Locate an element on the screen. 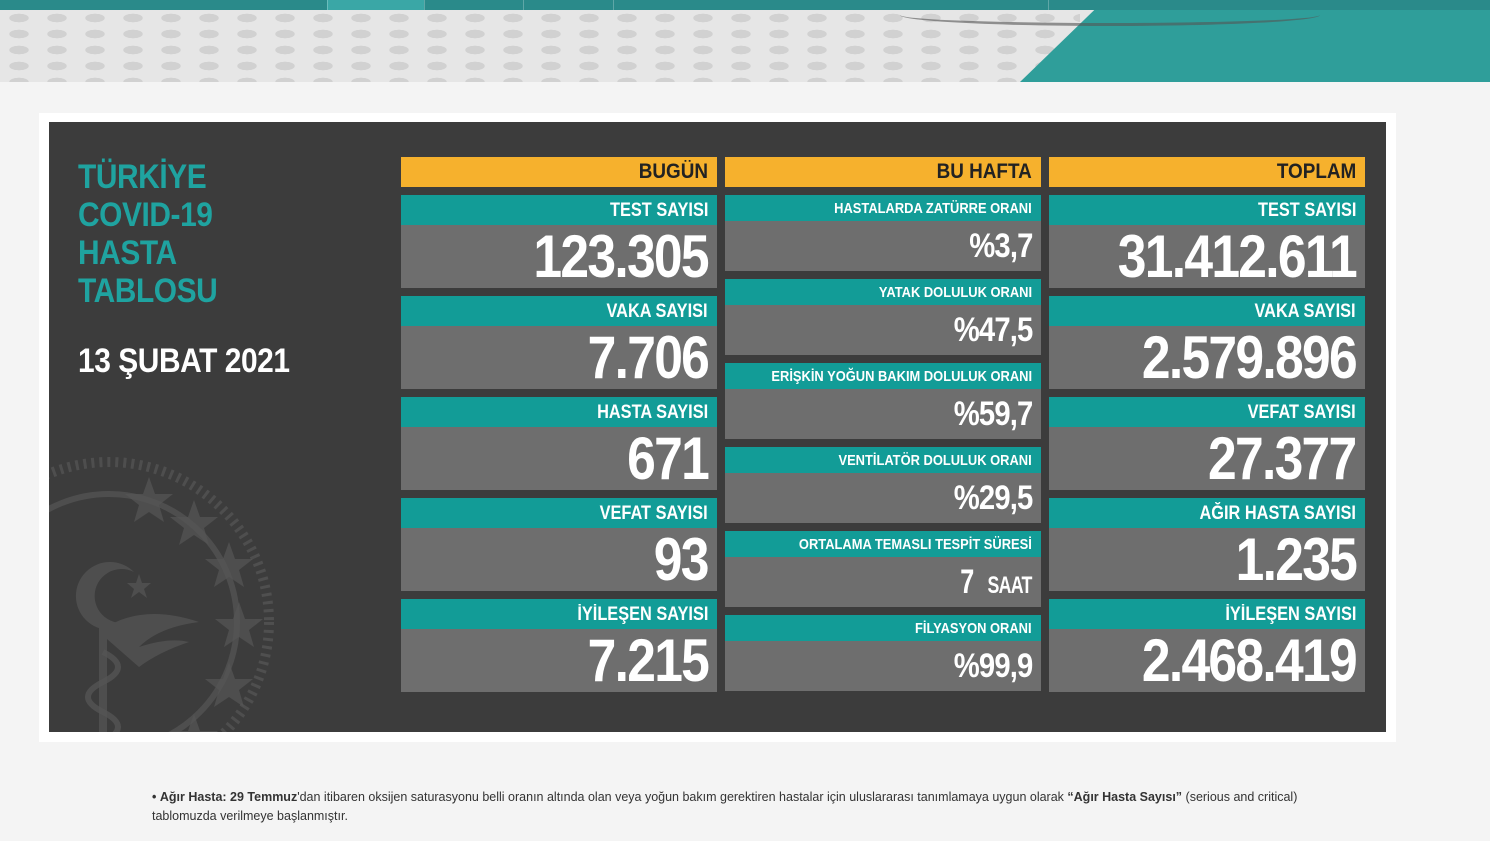 This screenshot has height=841, width=1490. stat-value: %29,5 is located at coordinates (992, 498).